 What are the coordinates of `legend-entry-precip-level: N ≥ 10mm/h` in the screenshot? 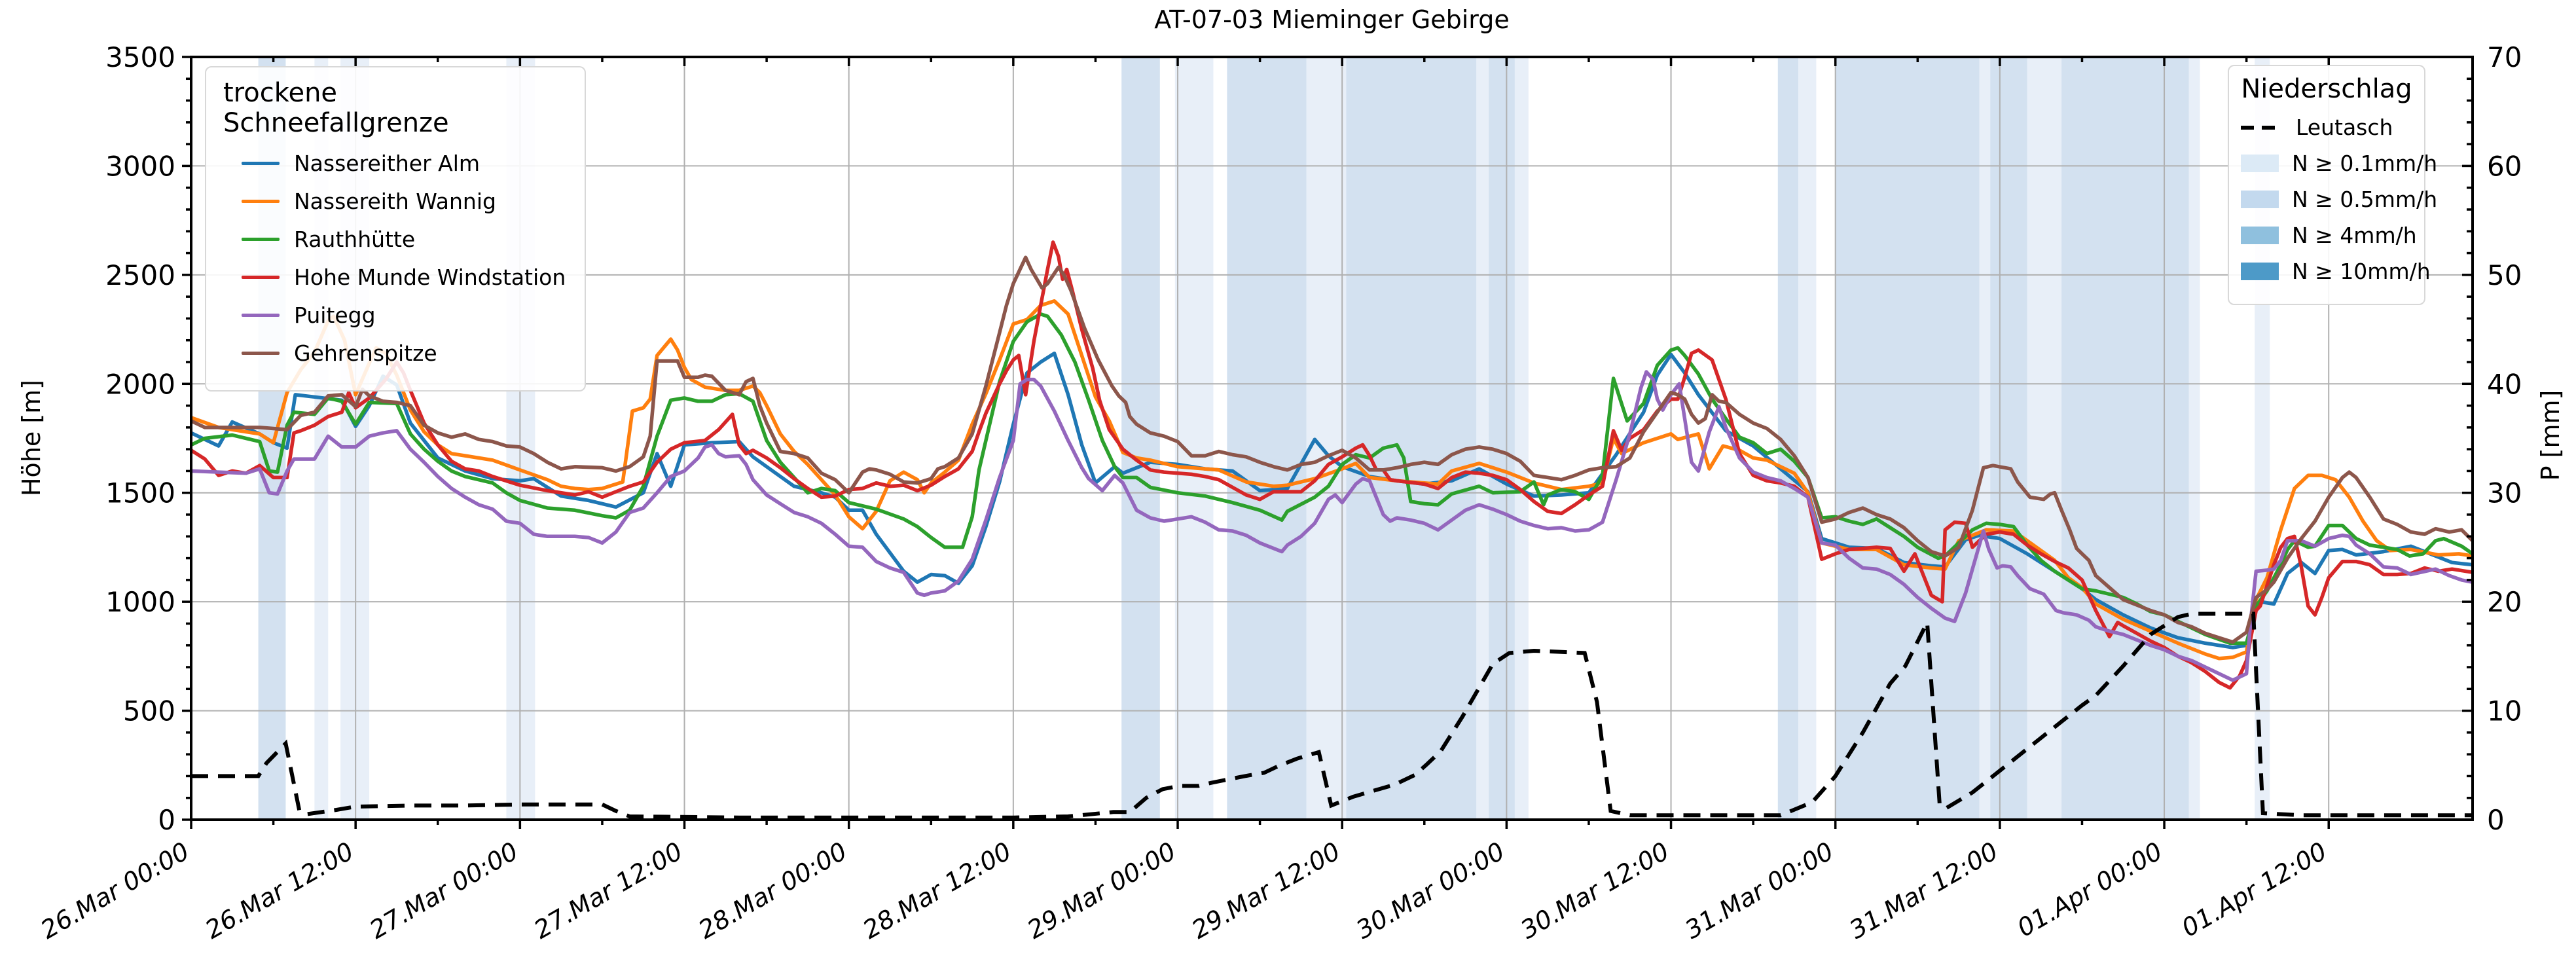 It's located at (2336, 271).